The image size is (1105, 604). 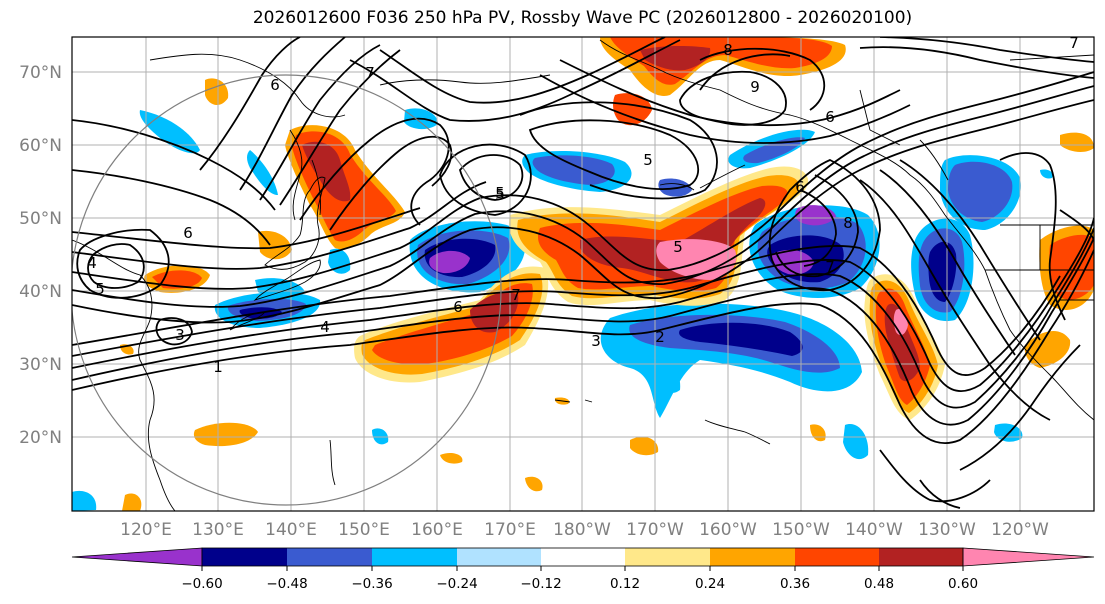 I want to click on lon-label: 160°W, so click(x=728, y=530).